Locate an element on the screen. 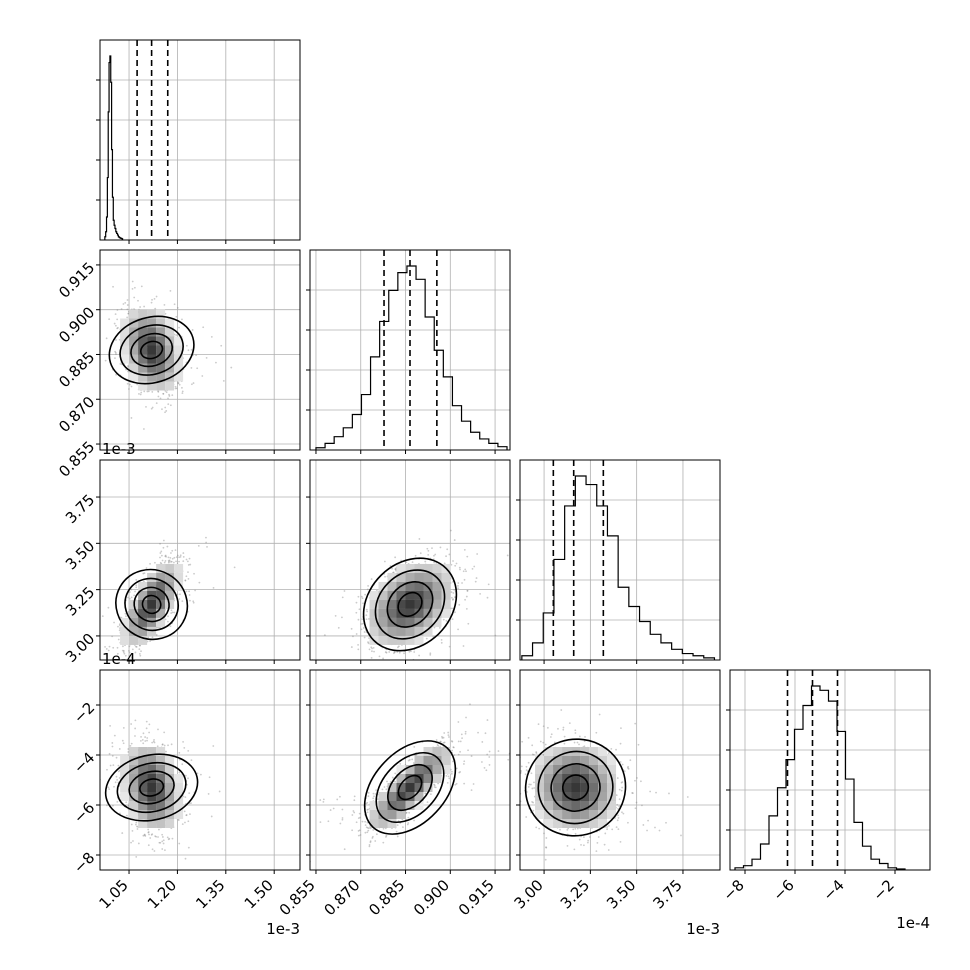 The width and height of the screenshot is (970, 970). contour-line is located at coordinates (151, 604).